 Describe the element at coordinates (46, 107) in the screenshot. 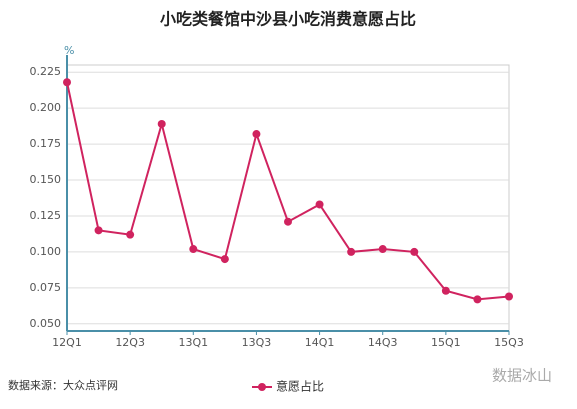

I see `y-tick-label: 0.200` at that location.